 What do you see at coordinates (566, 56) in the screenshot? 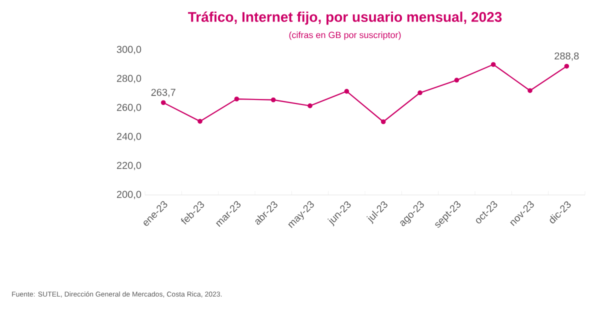
I see `data-label: 288,8` at bounding box center [566, 56].